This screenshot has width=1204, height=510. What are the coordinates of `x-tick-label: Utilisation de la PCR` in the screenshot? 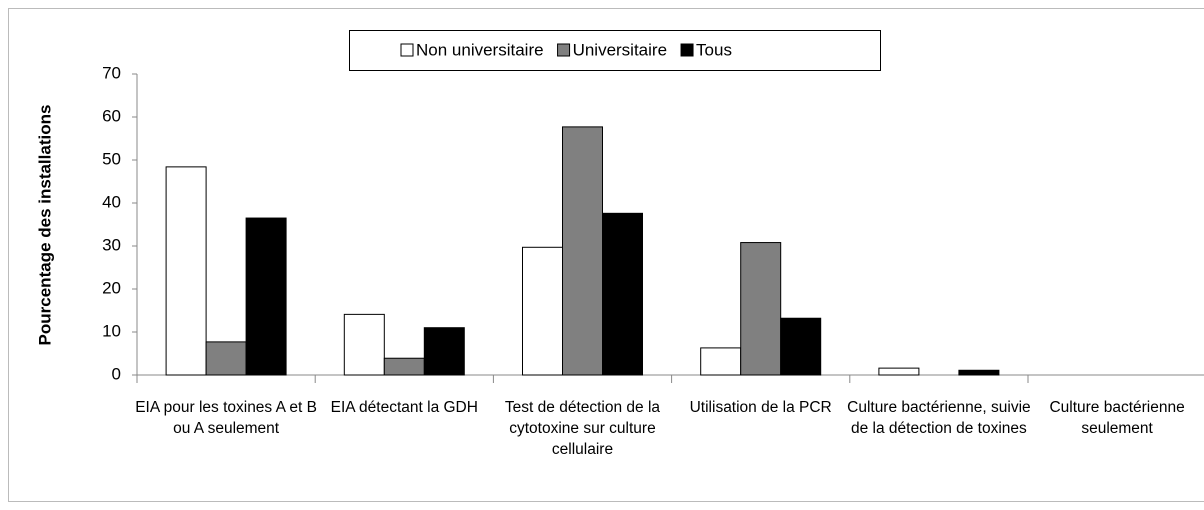 It's located at (760, 407).